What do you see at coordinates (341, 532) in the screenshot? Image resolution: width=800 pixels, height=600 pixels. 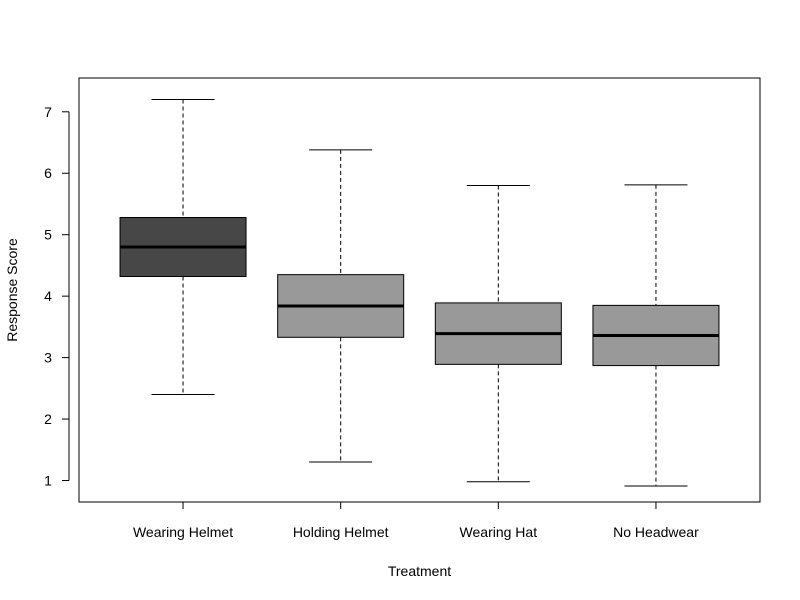 I see `x-tick-label: Holding Helmet` at bounding box center [341, 532].